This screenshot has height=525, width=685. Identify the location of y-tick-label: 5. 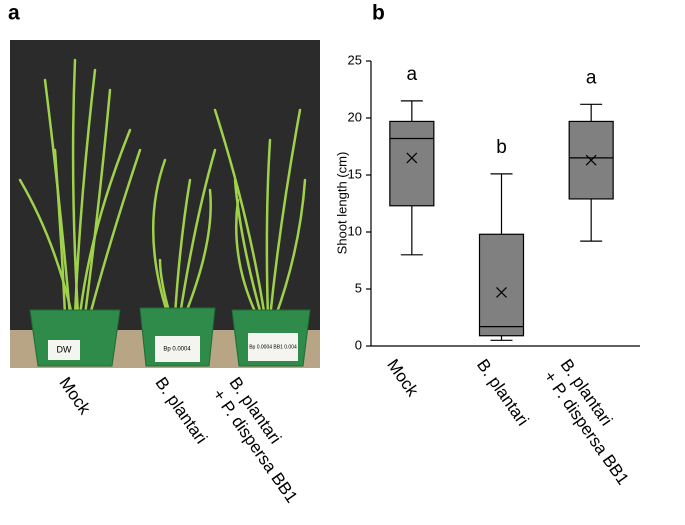
(358, 287).